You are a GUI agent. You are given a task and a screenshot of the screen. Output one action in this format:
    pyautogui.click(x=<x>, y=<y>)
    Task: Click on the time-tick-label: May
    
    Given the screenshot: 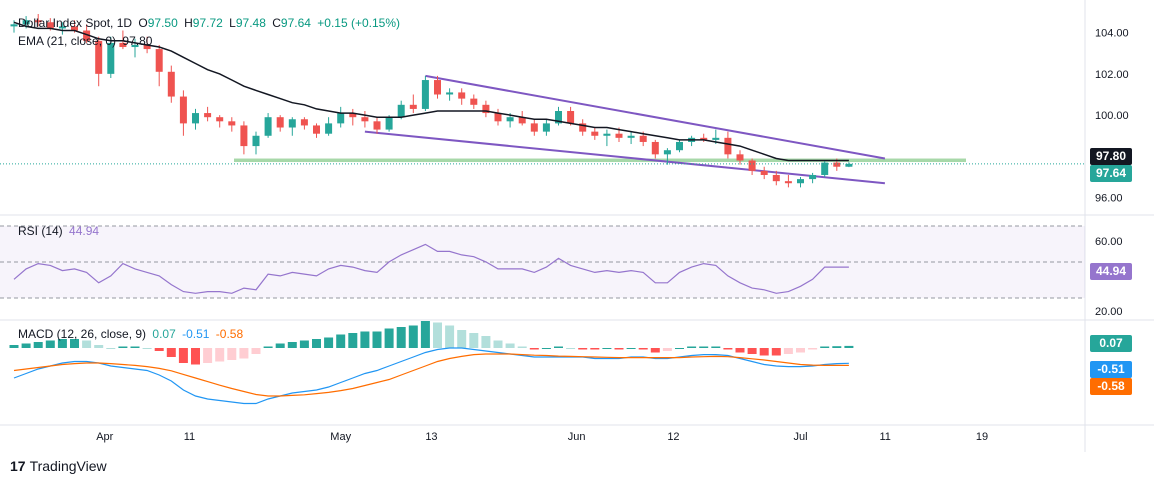 What is the action you would take?
    pyautogui.click(x=340, y=437)
    